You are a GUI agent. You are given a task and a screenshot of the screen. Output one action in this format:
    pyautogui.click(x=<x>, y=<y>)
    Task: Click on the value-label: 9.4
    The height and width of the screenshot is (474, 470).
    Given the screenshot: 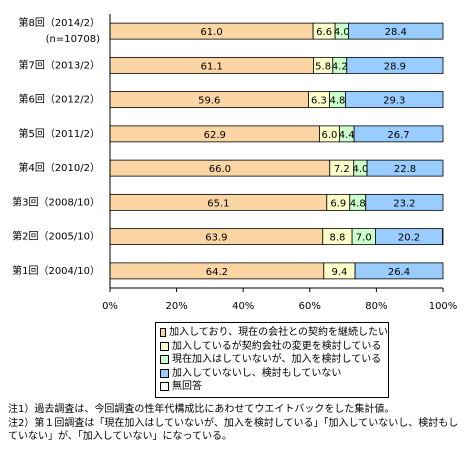 What is the action you would take?
    pyautogui.click(x=339, y=272)
    